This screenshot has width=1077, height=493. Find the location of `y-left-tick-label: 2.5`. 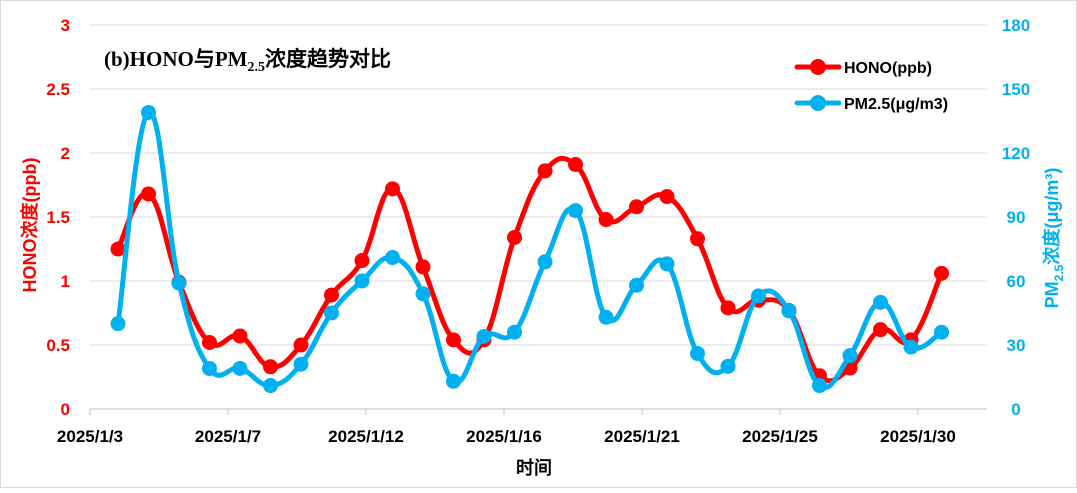

y-left-tick-label: 2.5 is located at coordinates (58, 89).